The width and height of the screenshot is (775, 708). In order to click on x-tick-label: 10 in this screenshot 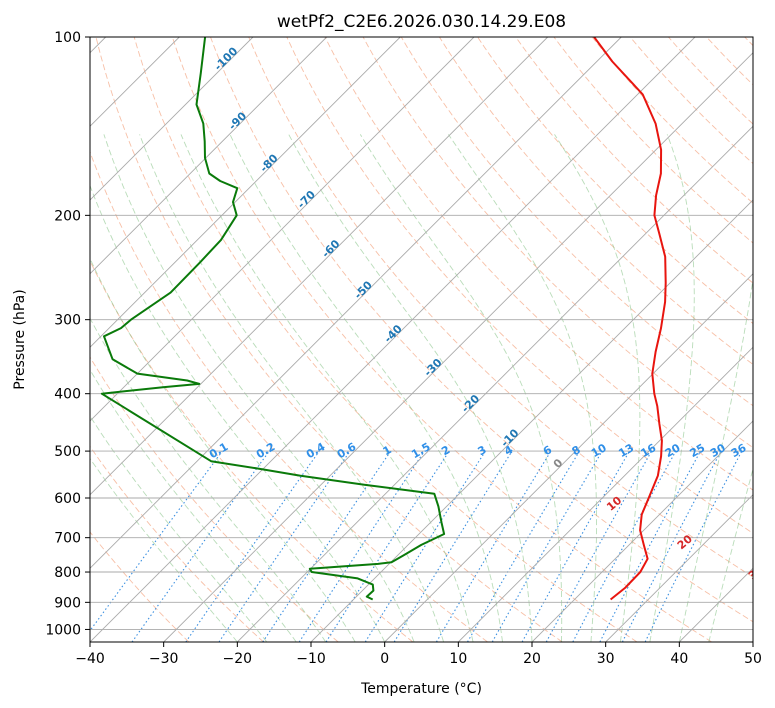, I will do `click(458, 659)`.